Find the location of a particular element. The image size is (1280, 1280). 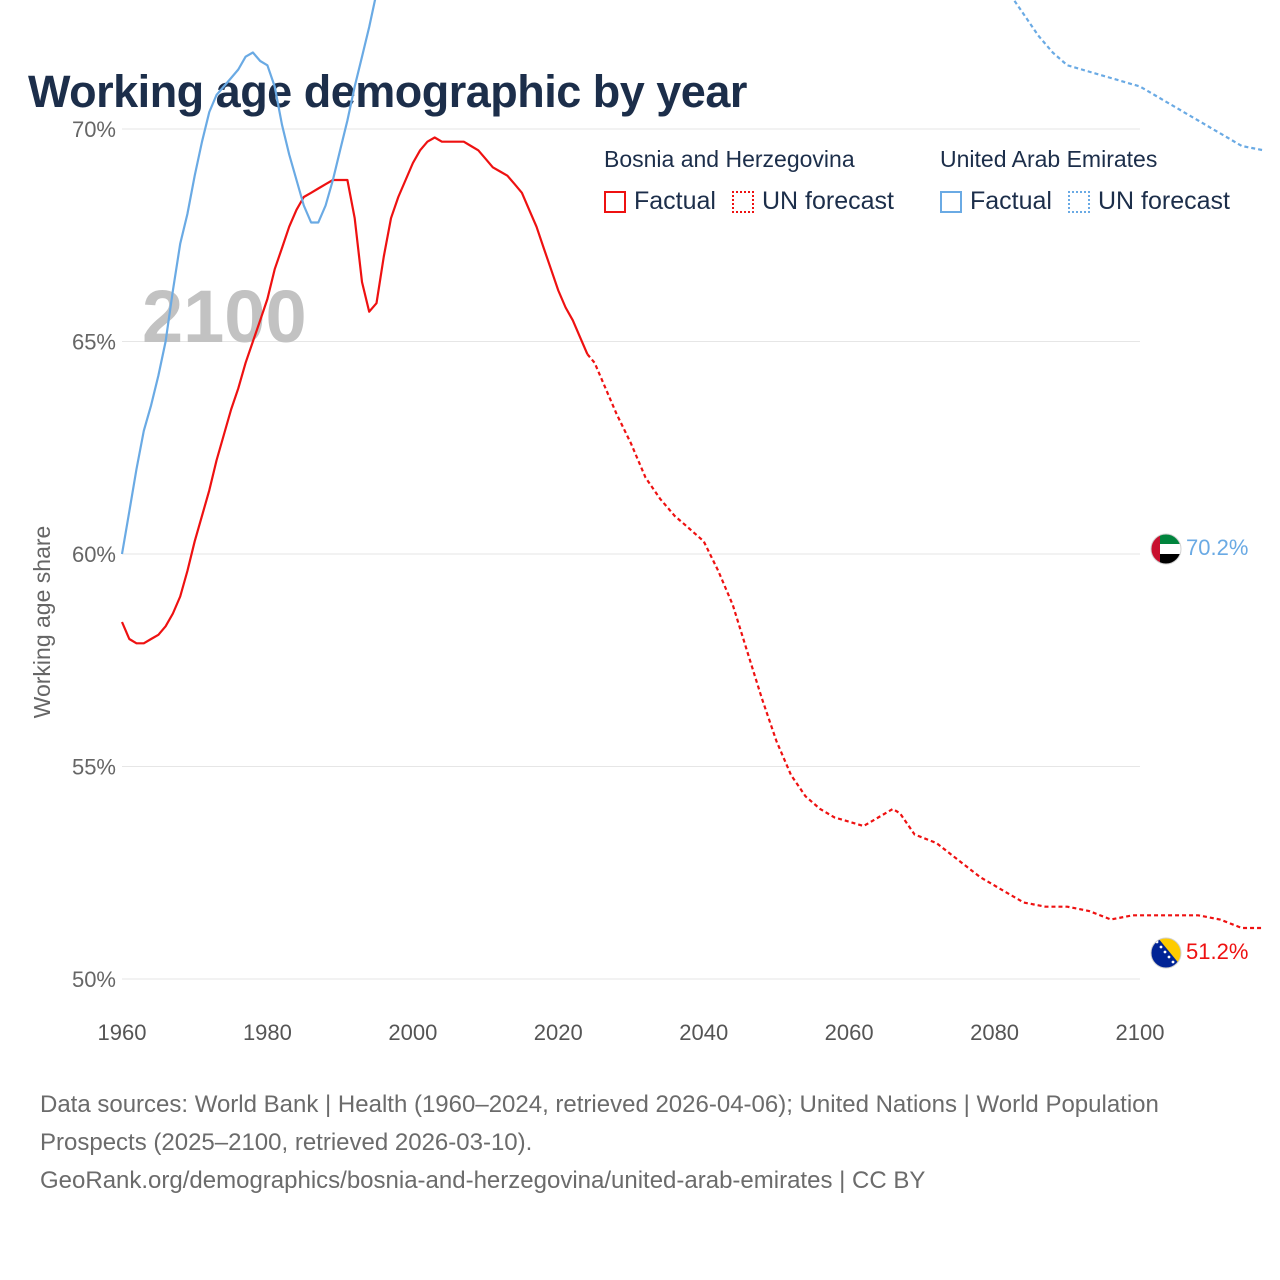

y-tick-label: 50% is located at coordinates (94, 979).